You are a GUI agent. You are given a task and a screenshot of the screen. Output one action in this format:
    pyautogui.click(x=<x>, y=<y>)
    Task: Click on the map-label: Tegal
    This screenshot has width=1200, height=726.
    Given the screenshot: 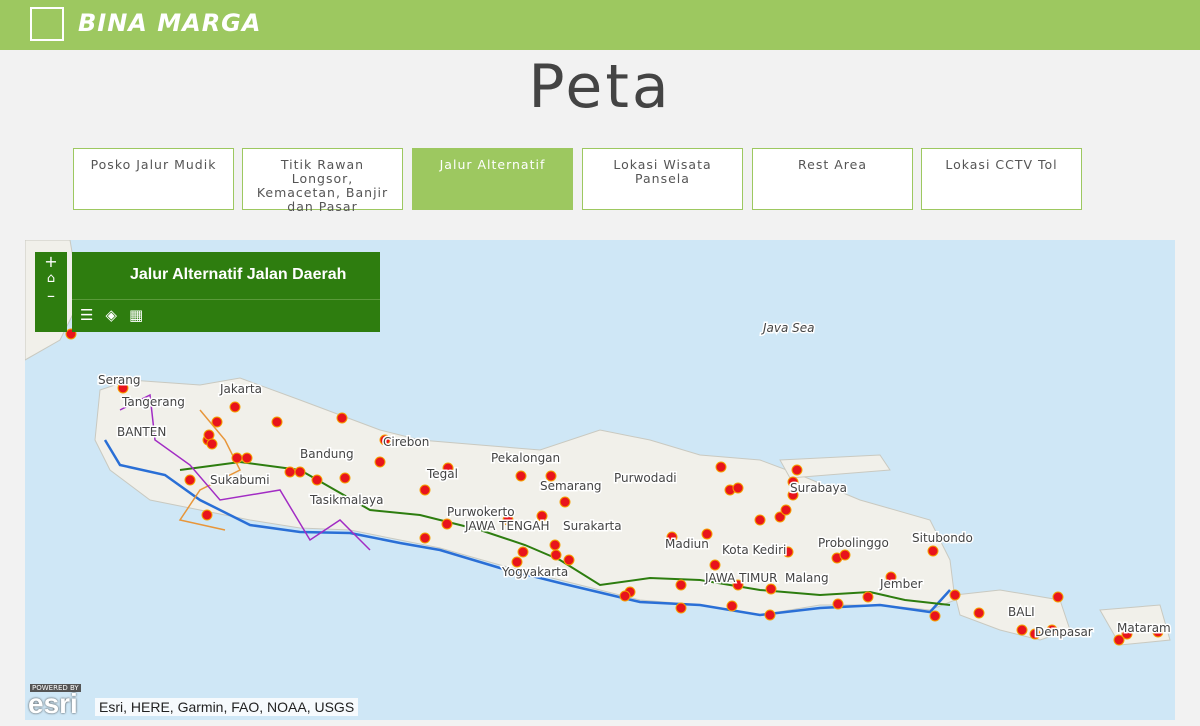 What is the action you would take?
    pyautogui.click(x=442, y=474)
    